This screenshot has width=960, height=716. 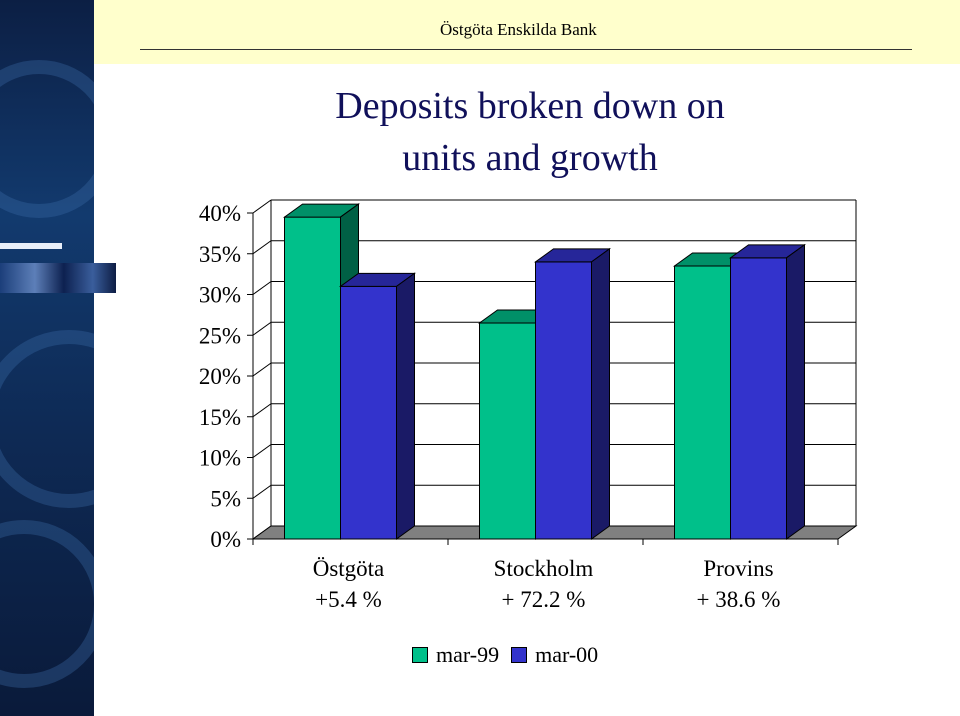 I want to click on y-tick-label: 40%, so click(x=220, y=213).